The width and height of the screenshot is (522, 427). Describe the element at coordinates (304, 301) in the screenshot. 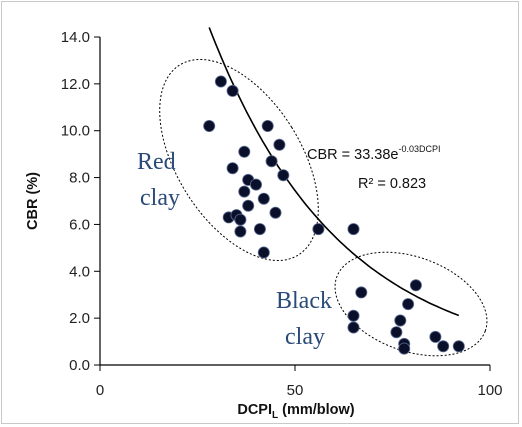

I see `black-clay-label-line1: Black` at that location.